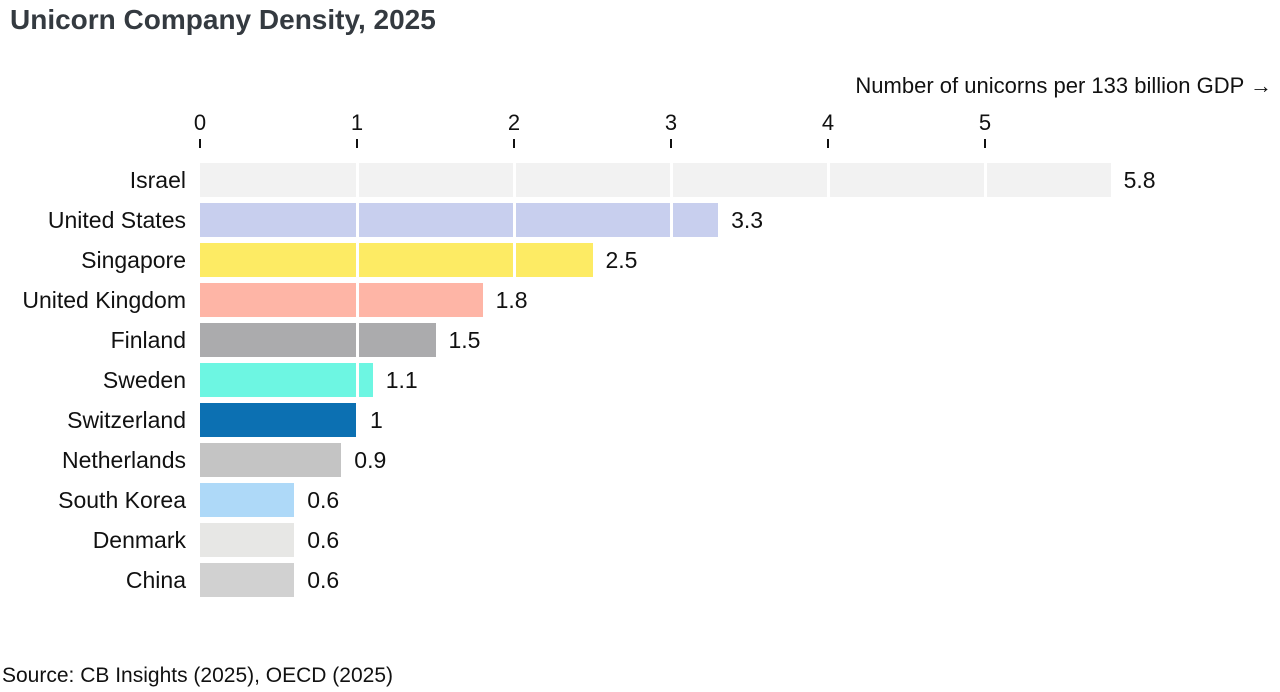  What do you see at coordinates (464, 340) in the screenshot?
I see `value-label: 1.5` at bounding box center [464, 340].